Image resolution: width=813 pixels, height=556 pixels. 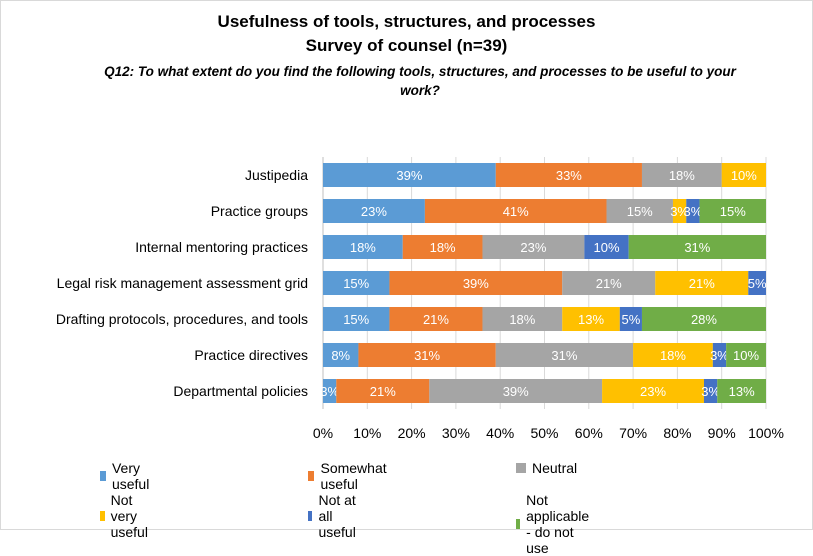 I want to click on category-label: Departmental policies, so click(x=240, y=391).